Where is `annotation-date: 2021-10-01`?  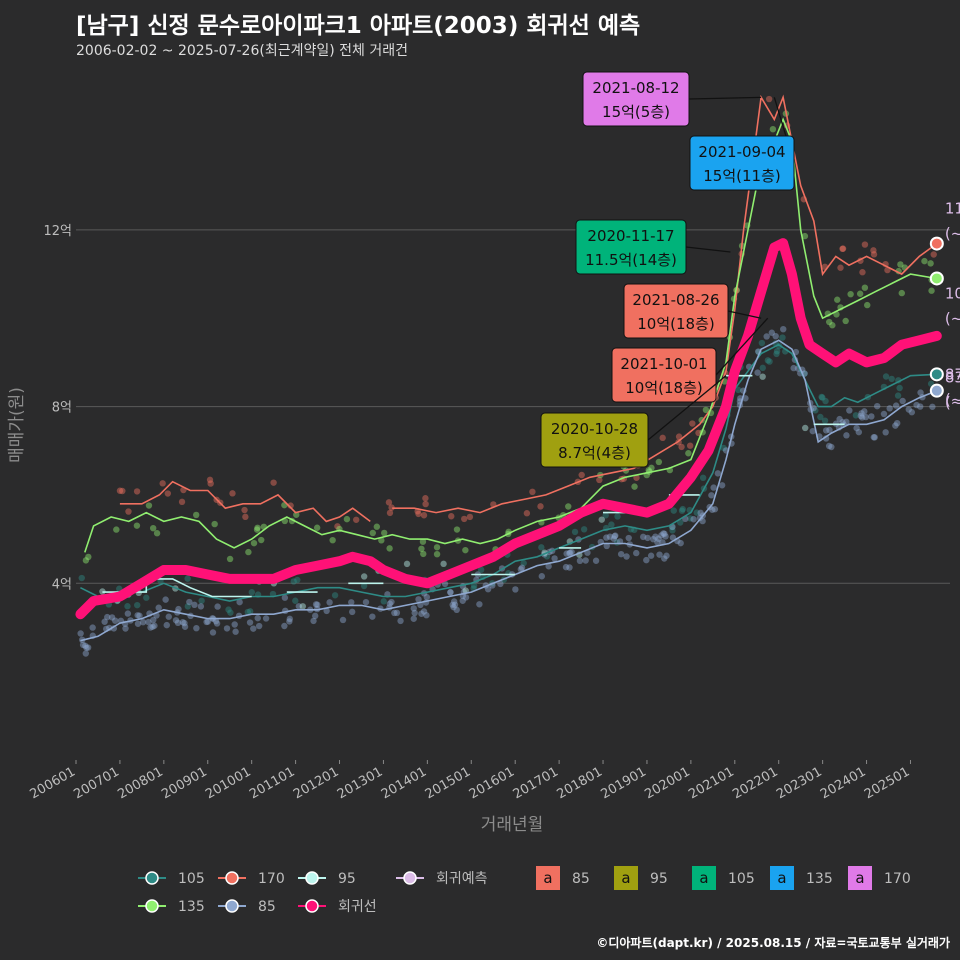 annotation-date: 2021-10-01 is located at coordinates (663, 364).